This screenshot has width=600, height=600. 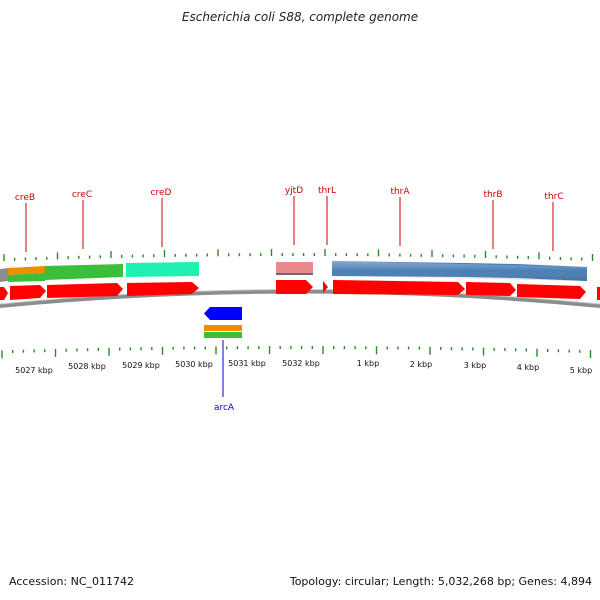 What do you see at coordinates (368, 363) in the screenshot?
I see `scale-label-1: 1 kbp` at bounding box center [368, 363].